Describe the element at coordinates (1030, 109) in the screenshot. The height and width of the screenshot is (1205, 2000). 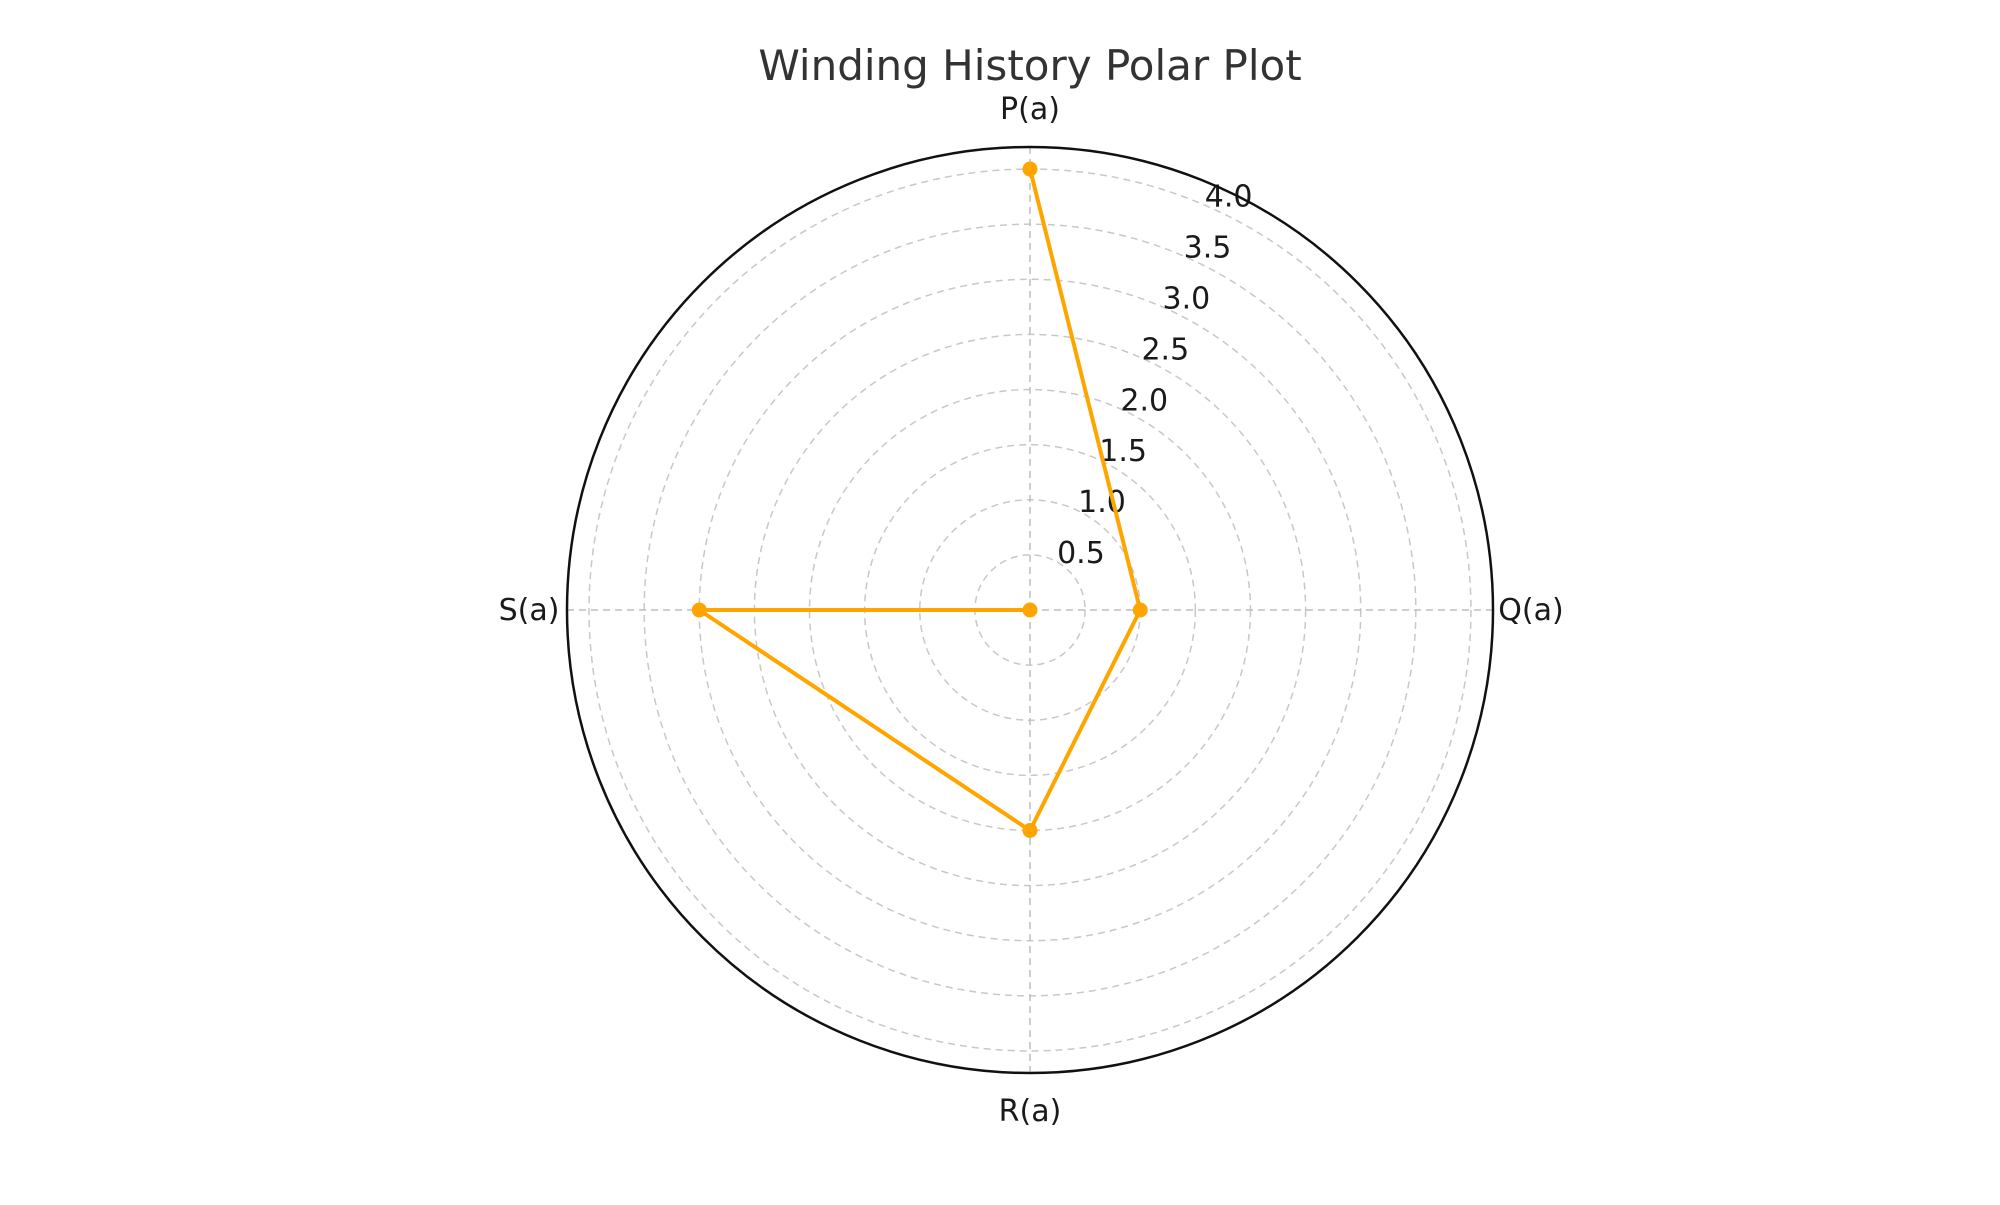
I see `category-label: P(a)` at that location.